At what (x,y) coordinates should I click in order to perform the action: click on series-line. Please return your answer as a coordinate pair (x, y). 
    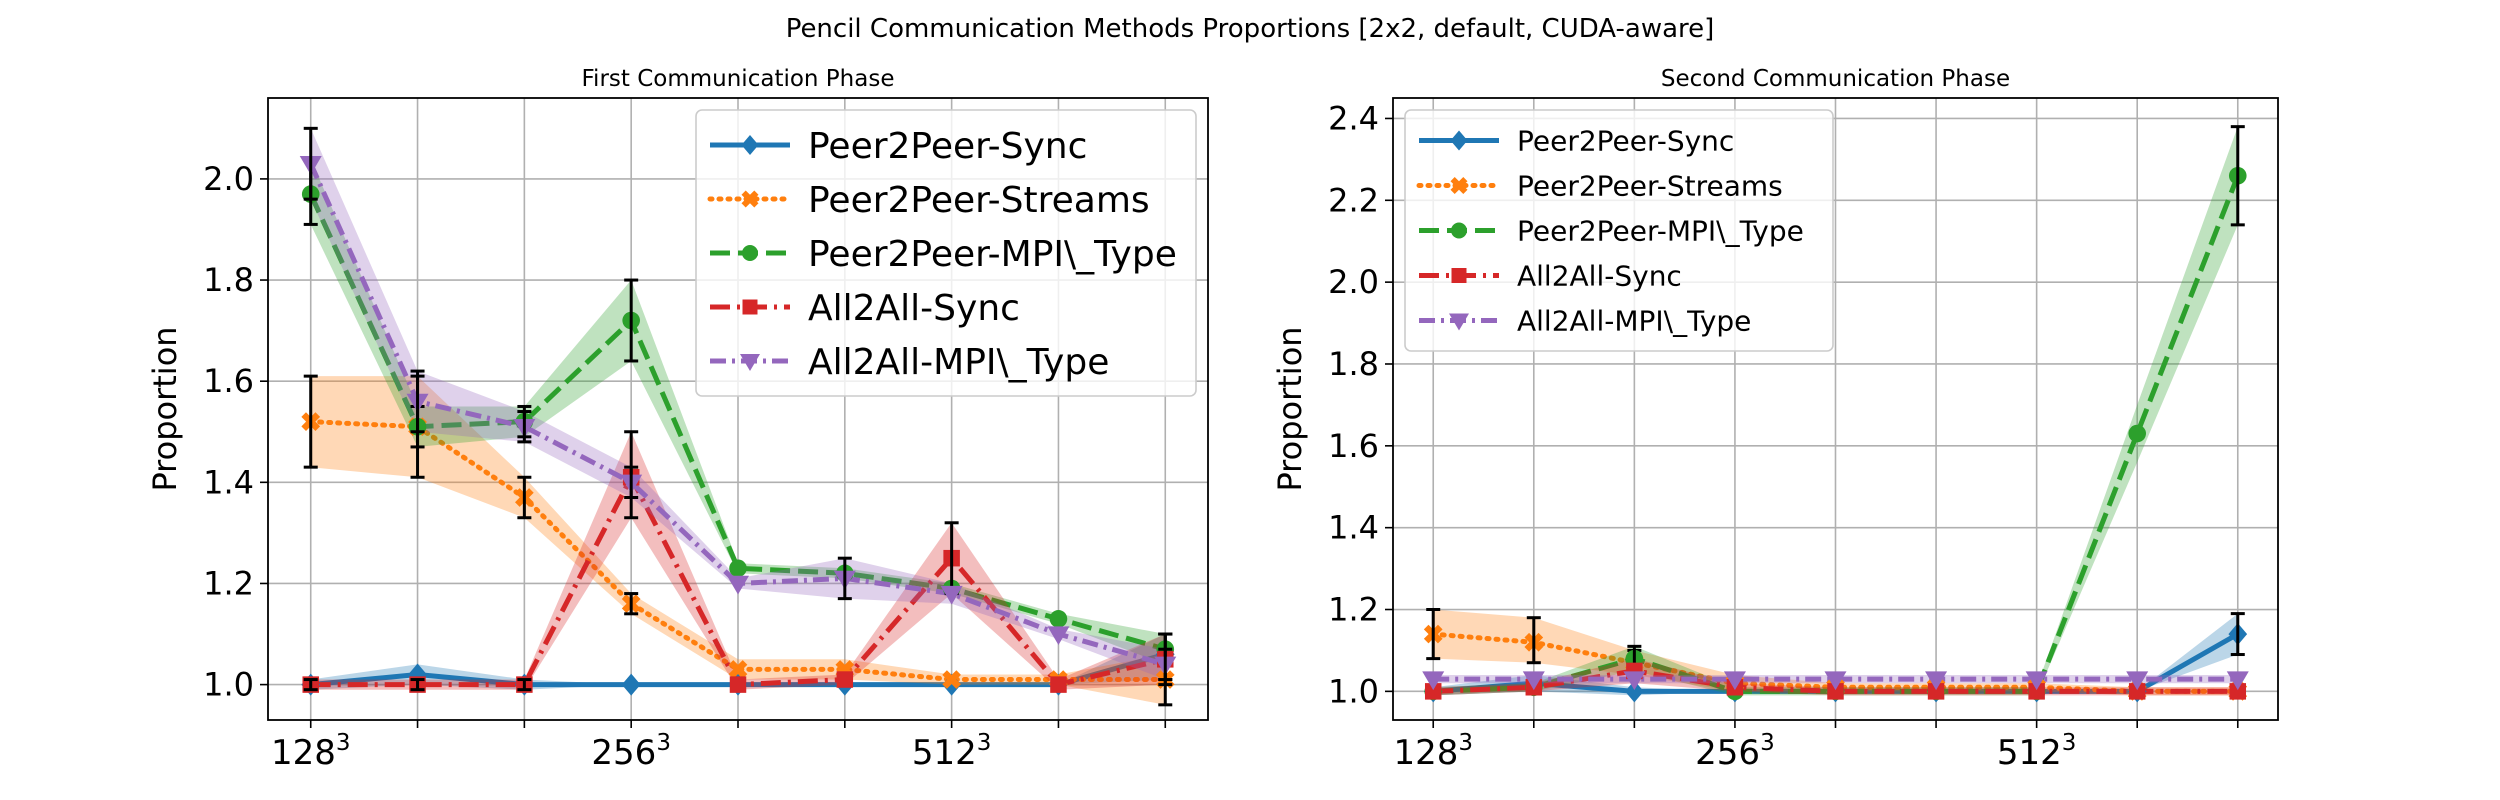
    Looking at the image, I should click on (1835, 681).